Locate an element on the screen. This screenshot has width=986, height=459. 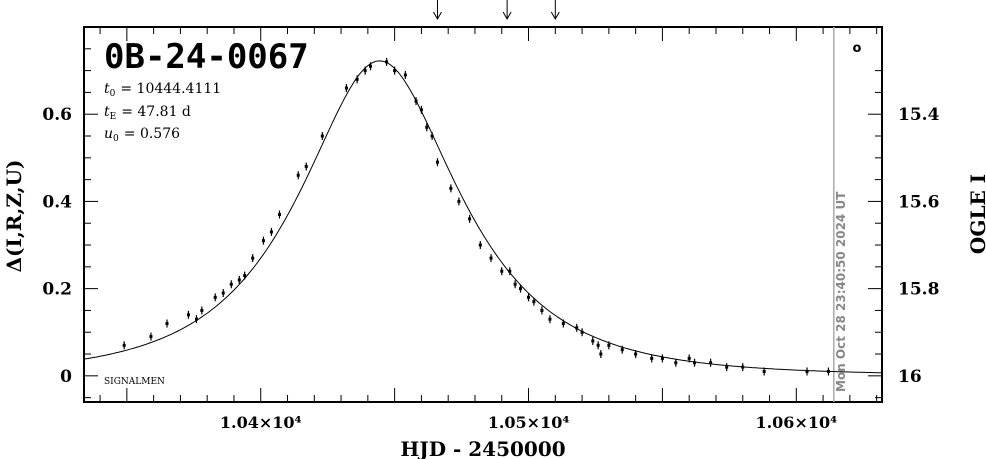
x-tick-label: 1.06×10⁴ is located at coordinates (796, 422).